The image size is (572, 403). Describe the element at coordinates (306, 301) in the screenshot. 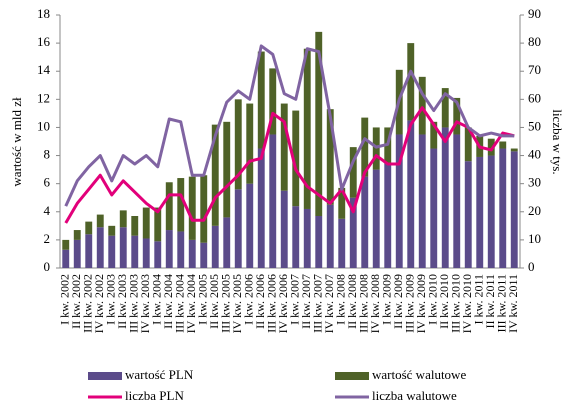

I see `x-tick-label: II kw. 2007` at that location.